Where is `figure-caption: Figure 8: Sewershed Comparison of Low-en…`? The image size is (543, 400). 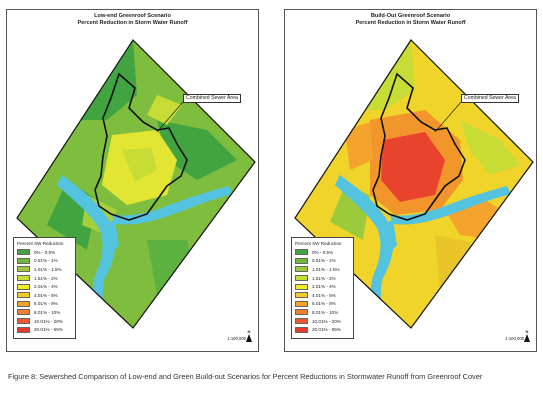
figure-caption: Figure 8: Sewershed Comparison of Low-en… is located at coordinates (245, 376).